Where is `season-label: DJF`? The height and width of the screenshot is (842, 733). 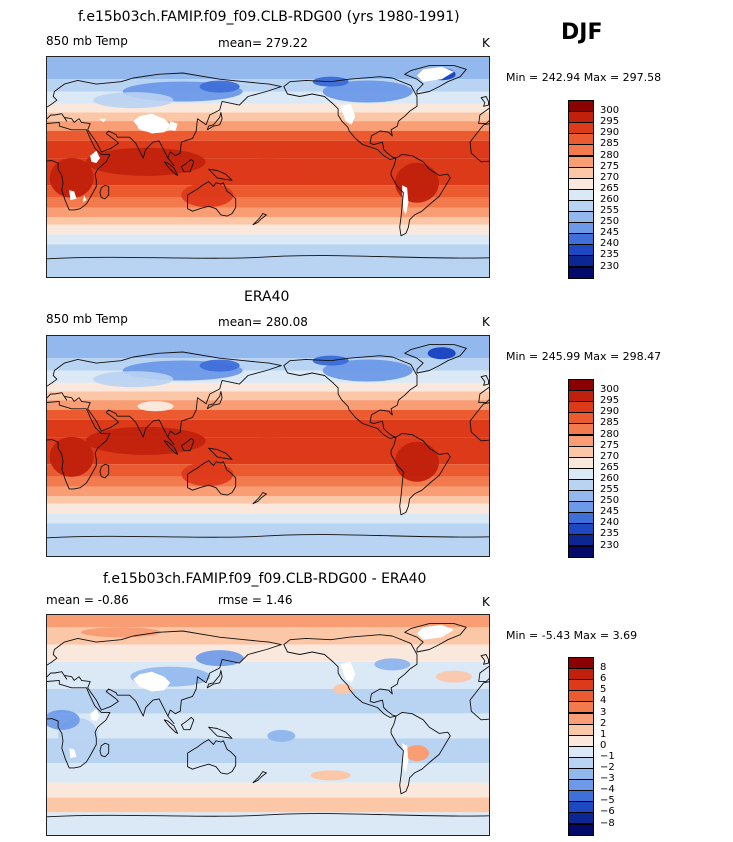 season-label: DJF is located at coordinates (582, 32).